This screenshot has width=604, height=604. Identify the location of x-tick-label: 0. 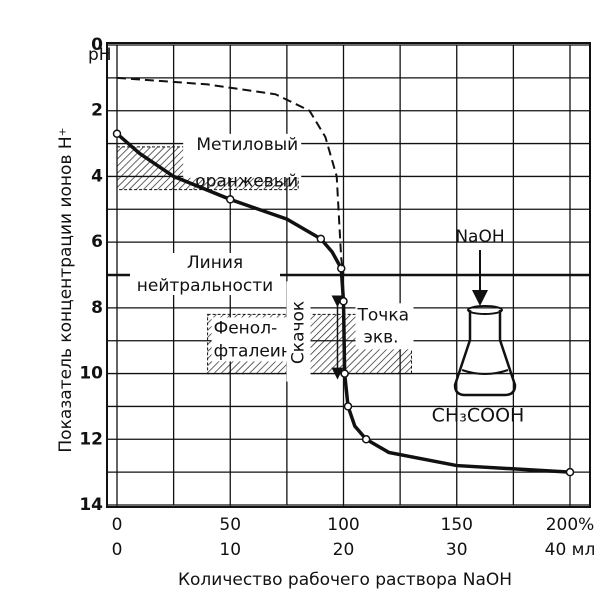
(117, 525).